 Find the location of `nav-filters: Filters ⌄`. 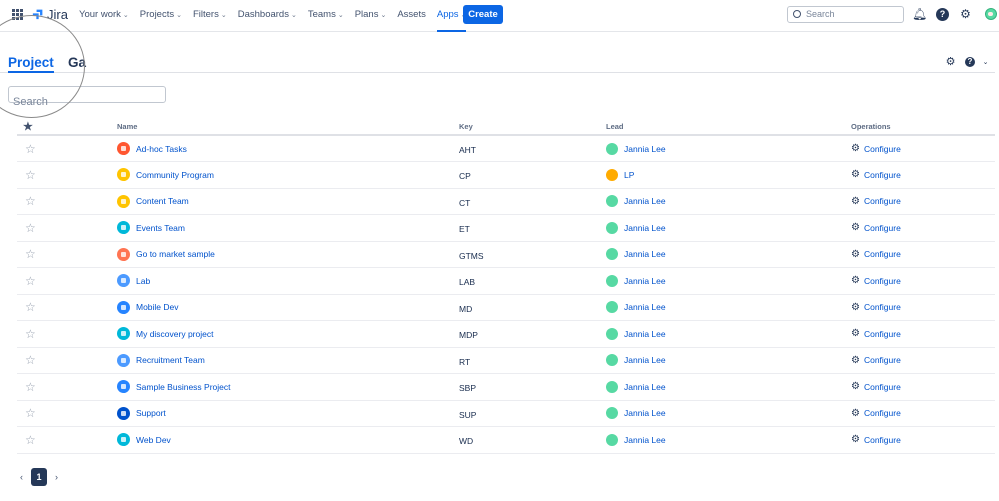

nav-filters: Filters ⌄ is located at coordinates (210, 16).